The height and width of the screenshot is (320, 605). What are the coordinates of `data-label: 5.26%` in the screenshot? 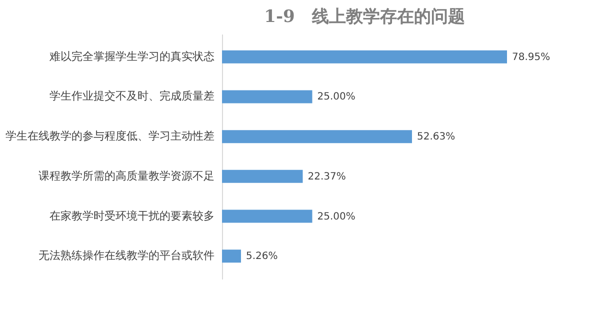 It's located at (262, 256).